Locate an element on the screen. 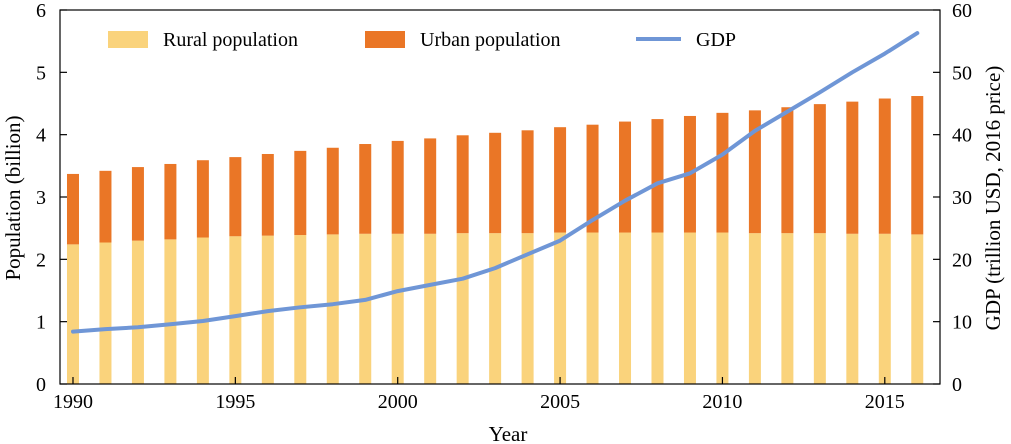 The width and height of the screenshot is (1011, 444). bar-rural-1993 is located at coordinates (170, 311).